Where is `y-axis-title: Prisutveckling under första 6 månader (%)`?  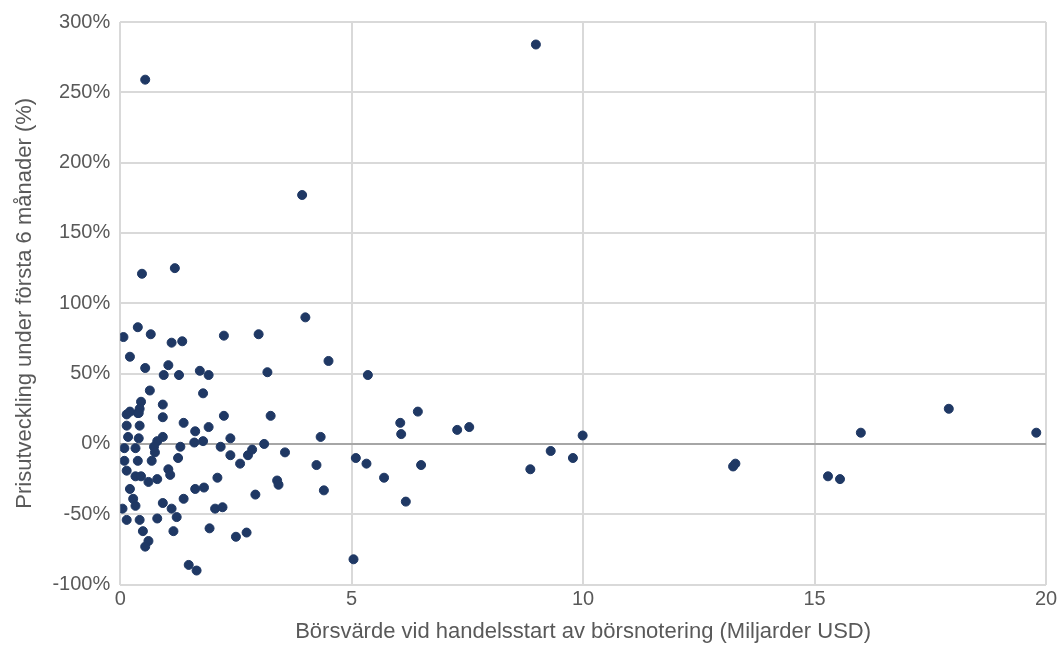 y-axis-title: Prisutveckling under första 6 månader (%) is located at coordinates (24, 303).